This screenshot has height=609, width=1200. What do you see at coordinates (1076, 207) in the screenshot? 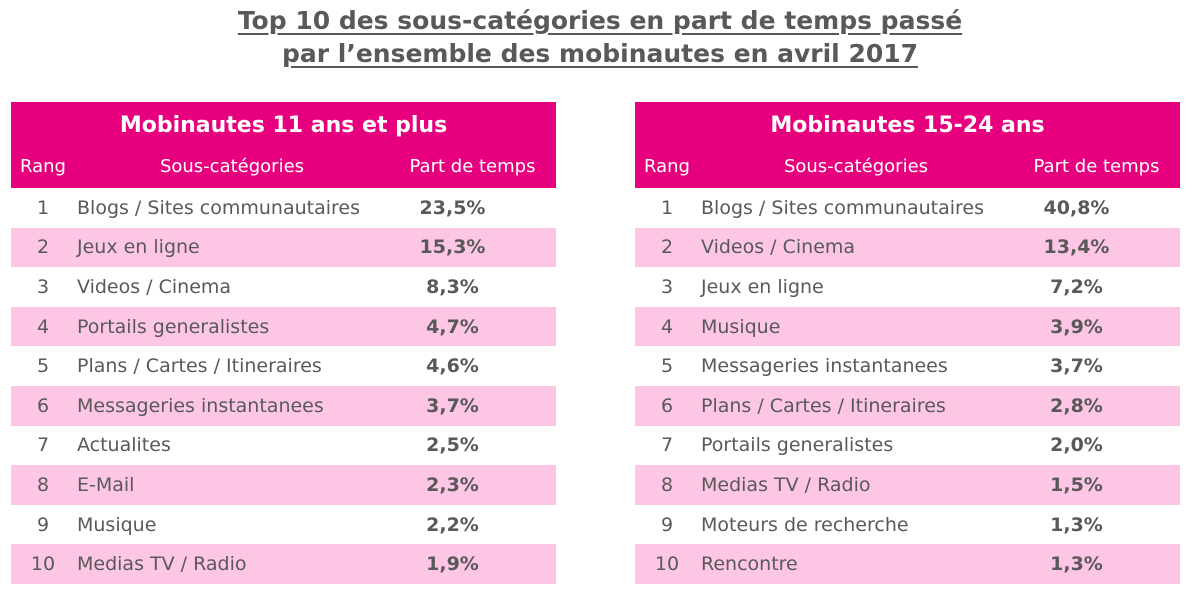
I see `share-cell: 40,8%` at bounding box center [1076, 207].